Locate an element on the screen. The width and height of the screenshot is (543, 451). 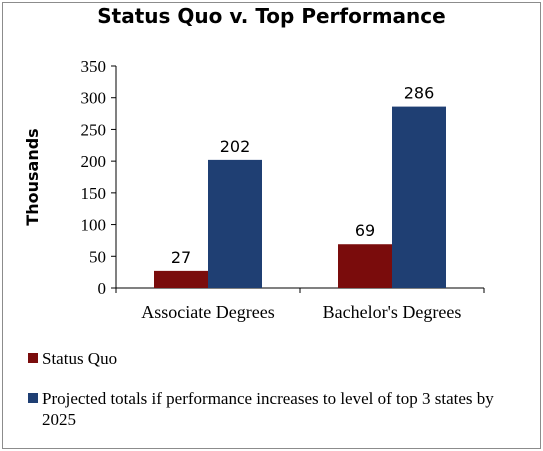
y-tick-label: 100 is located at coordinates (94, 225).